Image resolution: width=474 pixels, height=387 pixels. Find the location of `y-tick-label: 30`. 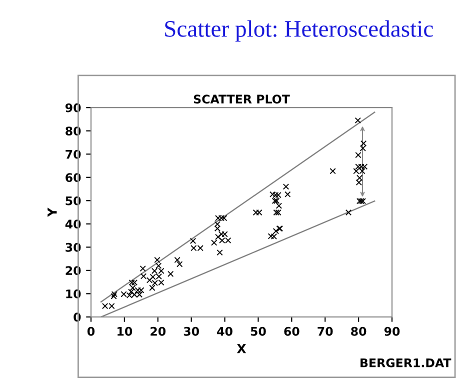

y-tick-label: 30 is located at coordinates (73, 247).